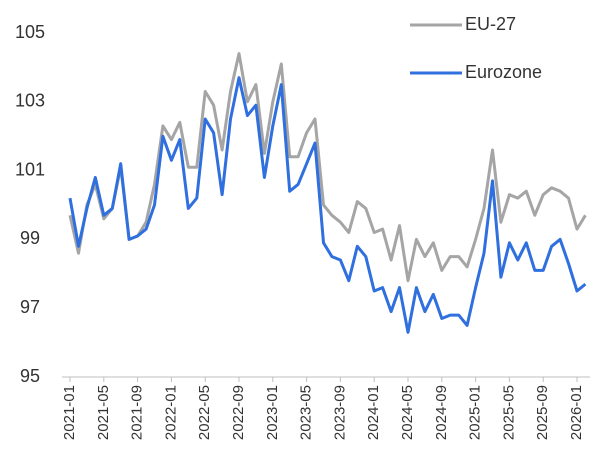 The height and width of the screenshot is (473, 590). What do you see at coordinates (30, 169) in the screenshot?
I see `y-tick-label: 101` at bounding box center [30, 169].